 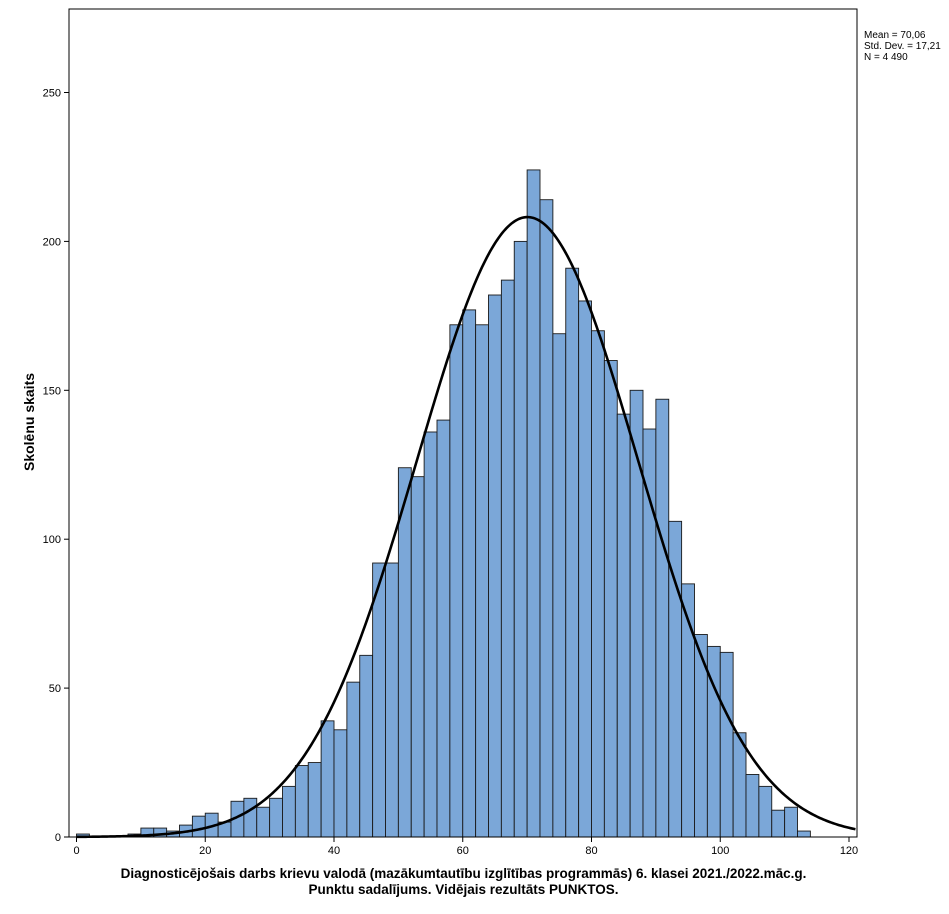 I want to click on x-tick-label: 0, so click(x=76, y=851).